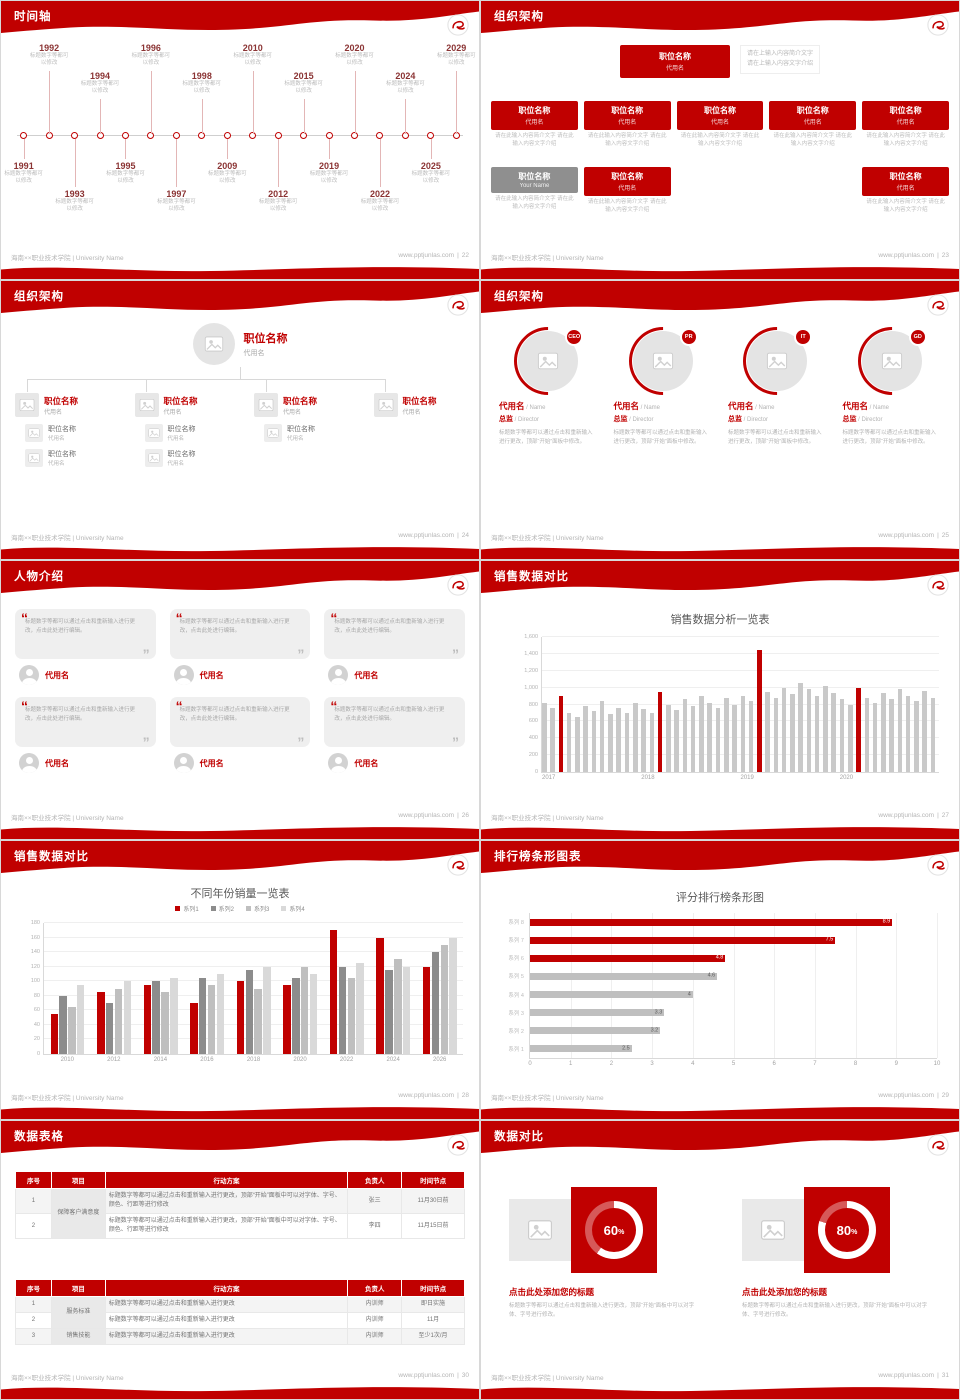 The image size is (960, 1400). Describe the element at coordinates (85, 647) in the screenshot. I see `quote-cell: “标题数字等都可以通过点击和重新输入进行更改，点击此处进行编辑。 ” 代用名` at that location.